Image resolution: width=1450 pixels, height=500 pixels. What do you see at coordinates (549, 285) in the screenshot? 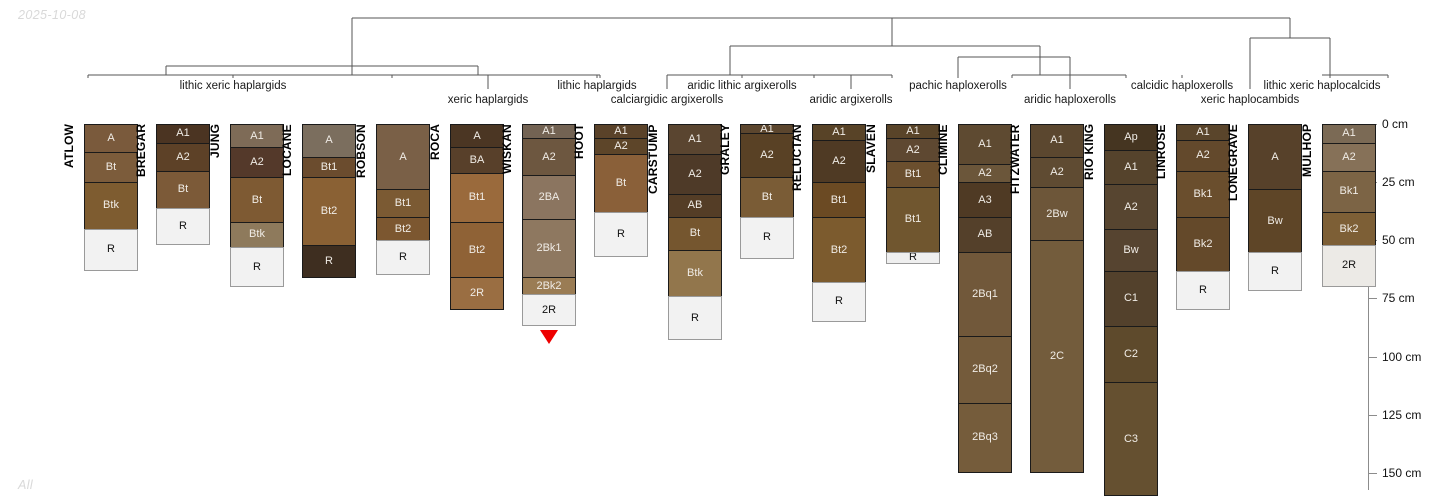
I see `soil-horizon: 2Bk2` at bounding box center [549, 285].